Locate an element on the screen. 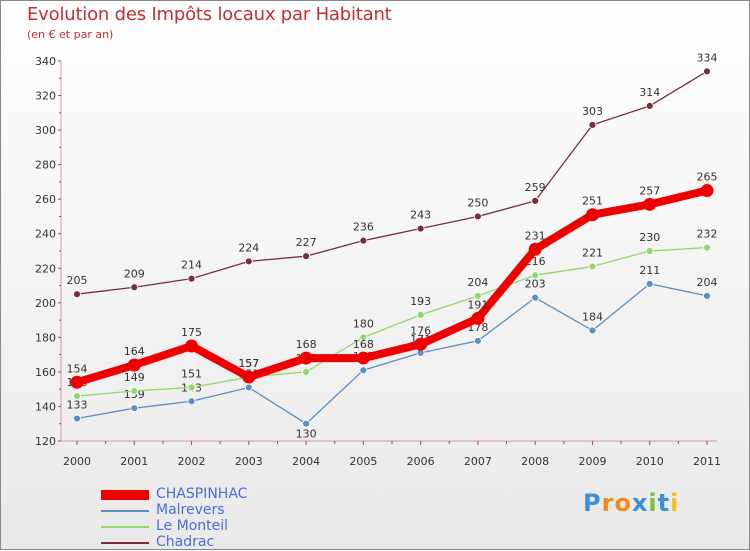  y-tick-label: 340 is located at coordinates (45, 61).